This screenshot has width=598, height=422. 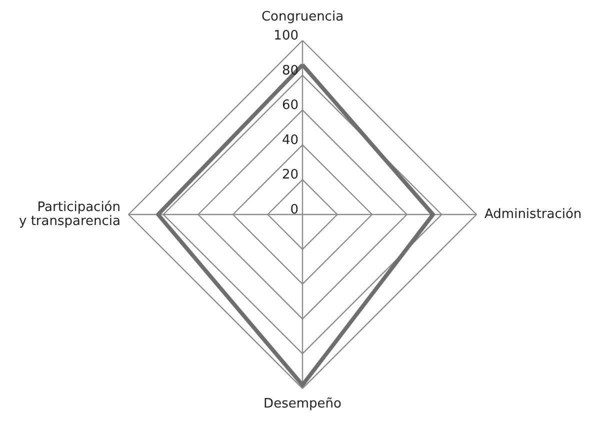 I want to click on spoke-label: Congruencia, so click(x=302, y=17).